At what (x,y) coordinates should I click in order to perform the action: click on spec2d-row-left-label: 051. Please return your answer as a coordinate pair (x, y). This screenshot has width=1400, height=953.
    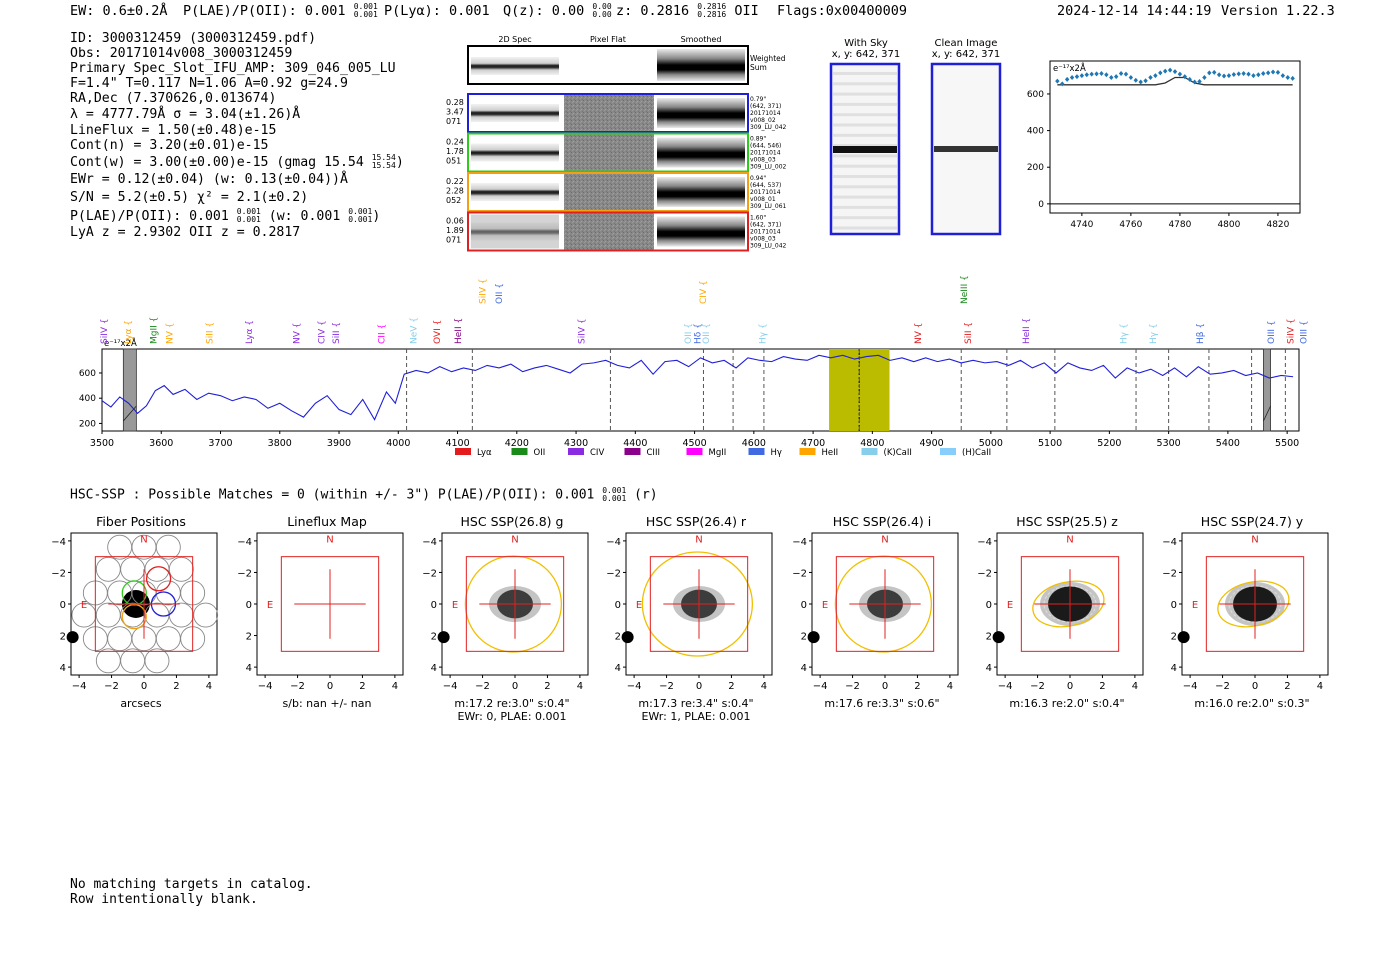
    Looking at the image, I should click on (453, 161).